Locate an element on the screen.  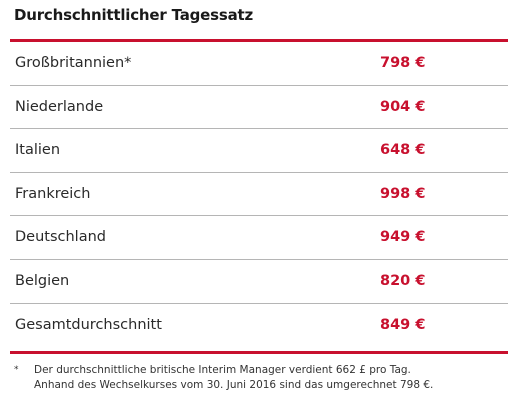
top-accent-rule is located at coordinates (259, 40).